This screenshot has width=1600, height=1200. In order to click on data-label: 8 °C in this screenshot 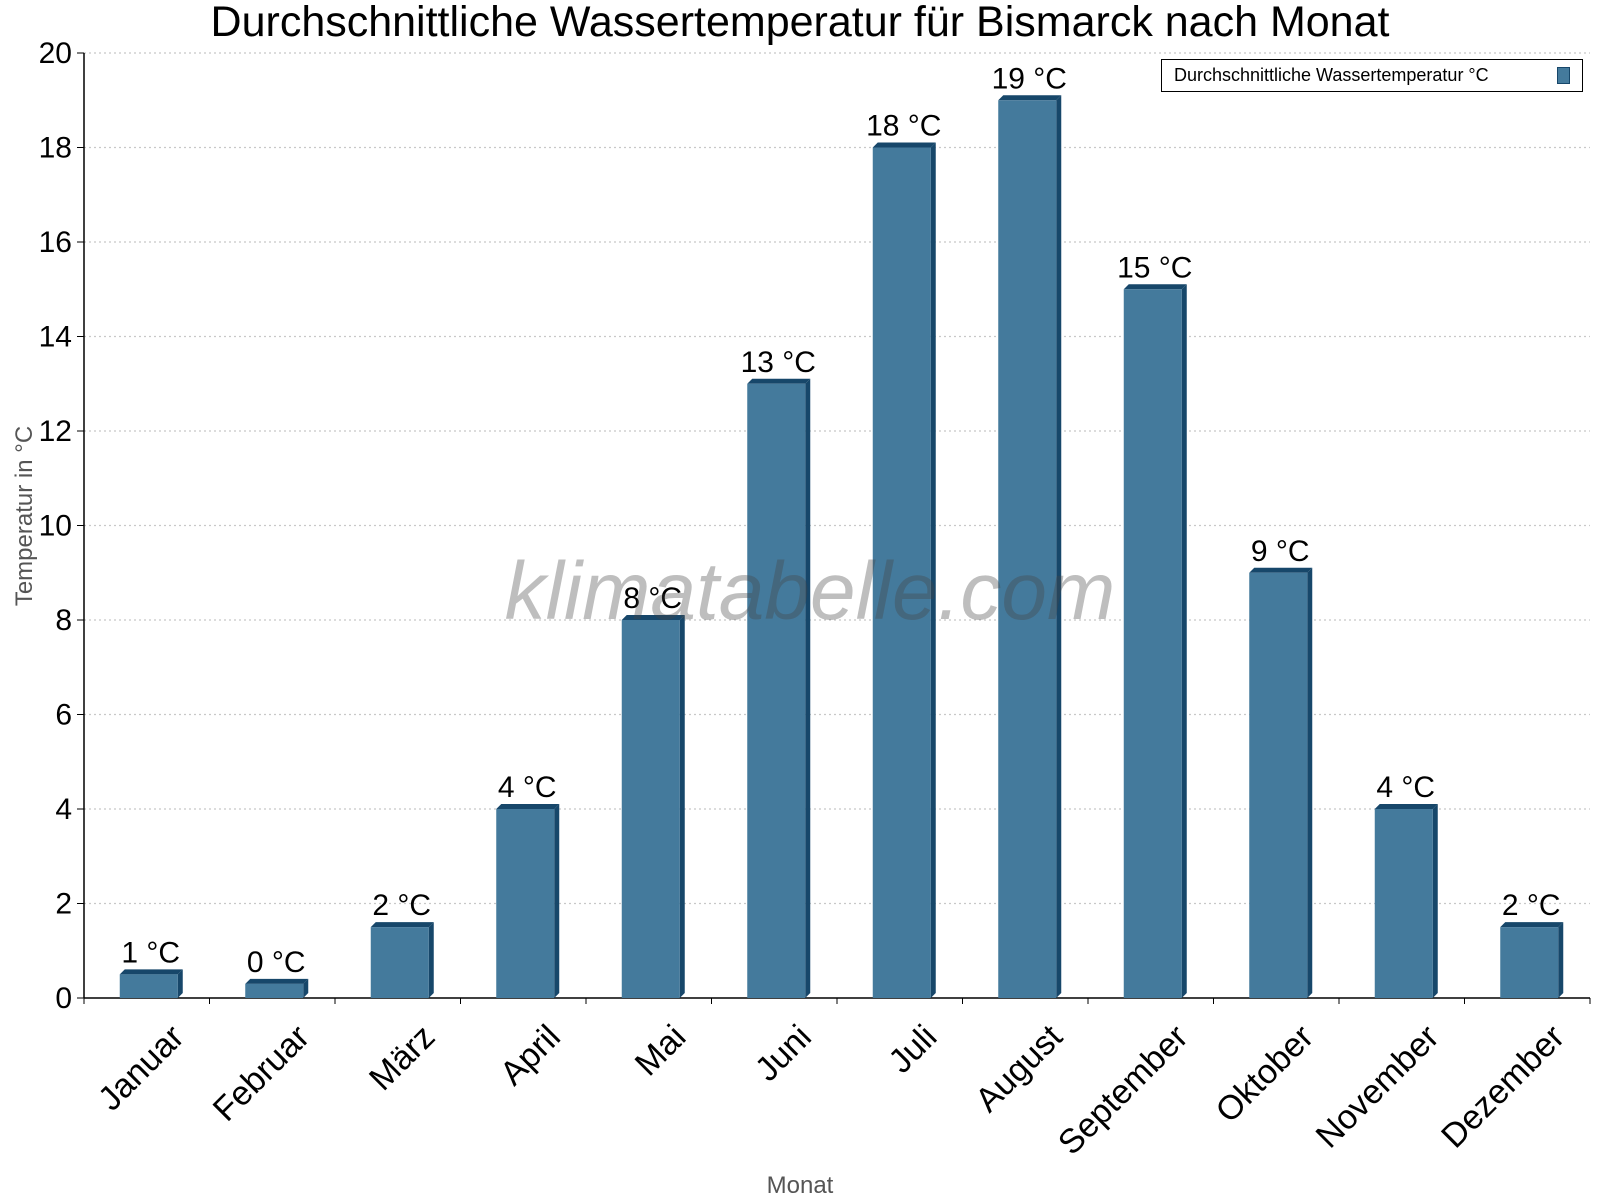, I will do `click(652, 598)`.